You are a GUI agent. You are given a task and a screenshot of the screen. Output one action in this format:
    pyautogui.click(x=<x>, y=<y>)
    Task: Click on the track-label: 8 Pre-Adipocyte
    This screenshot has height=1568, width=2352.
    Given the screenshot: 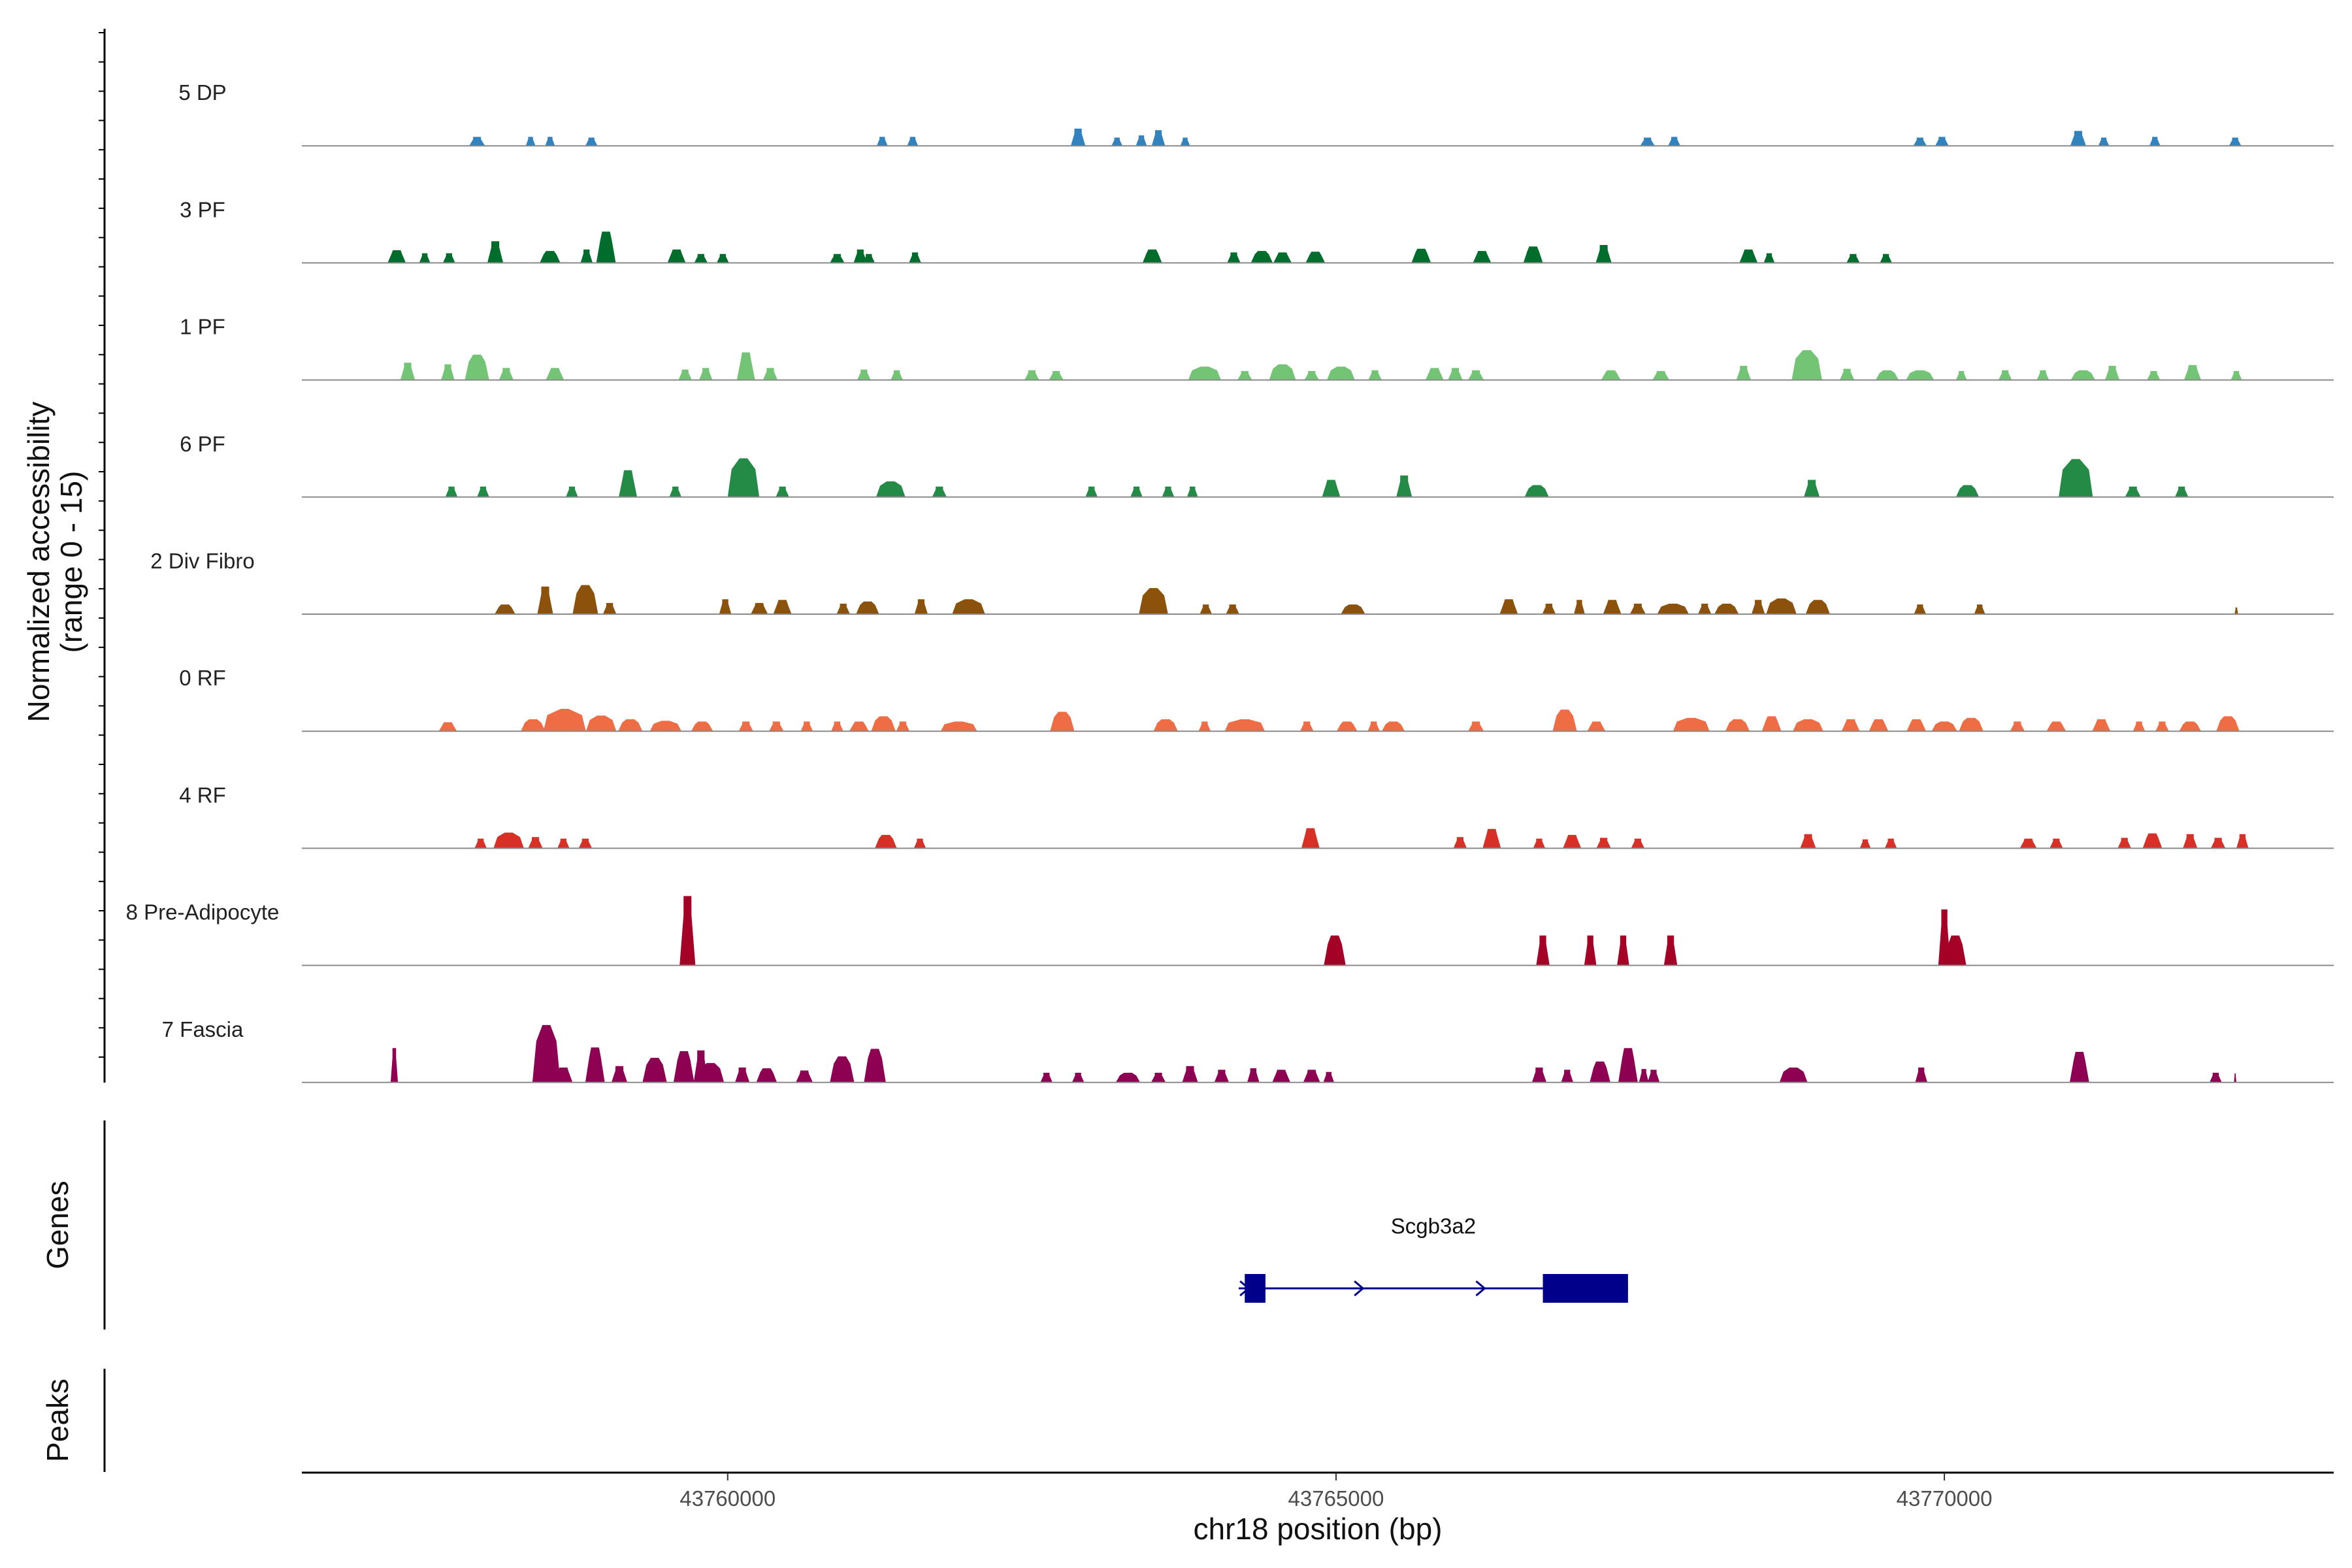 What is the action you would take?
    pyautogui.click(x=203, y=912)
    